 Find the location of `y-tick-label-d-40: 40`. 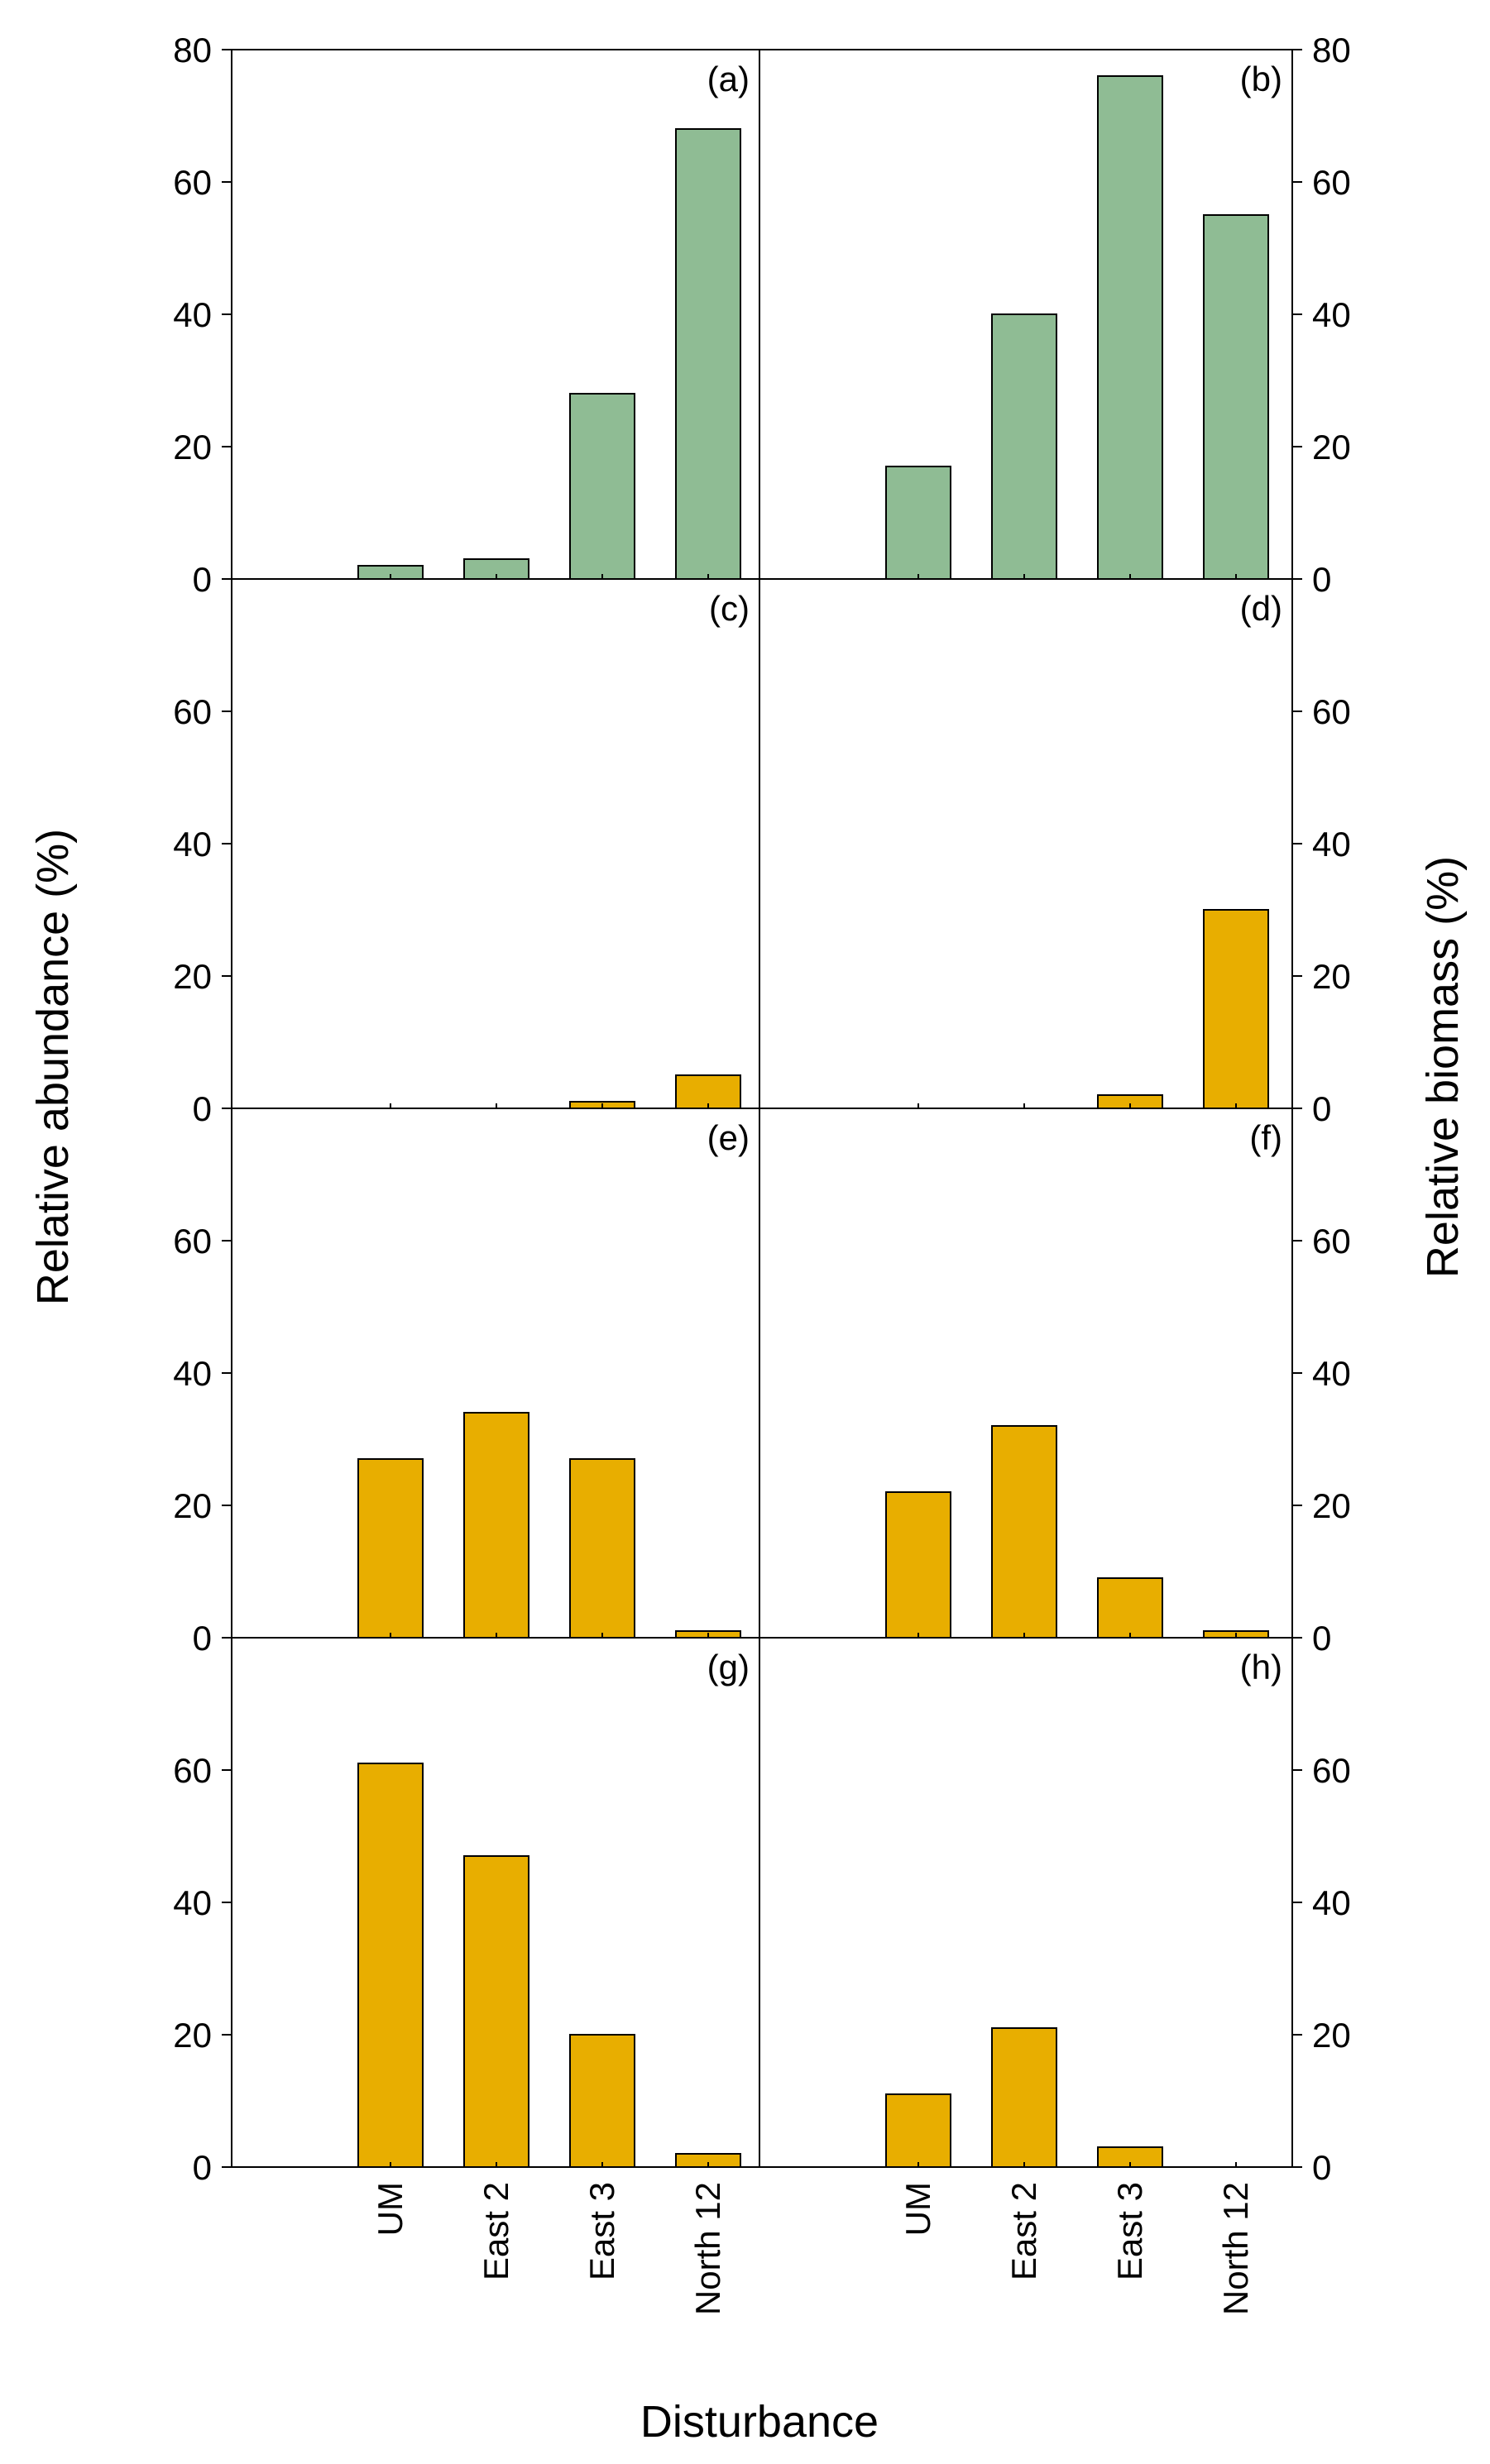

y-tick-label-d-40: 40 is located at coordinates (1331, 844).